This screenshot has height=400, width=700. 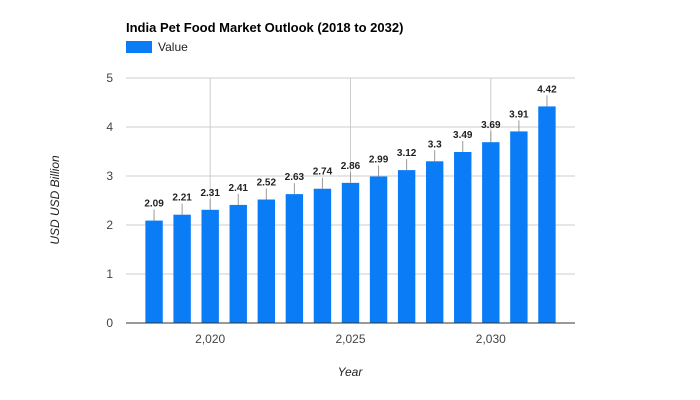 What do you see at coordinates (210, 339) in the screenshot?
I see `x-tick-label: 2,020` at bounding box center [210, 339].